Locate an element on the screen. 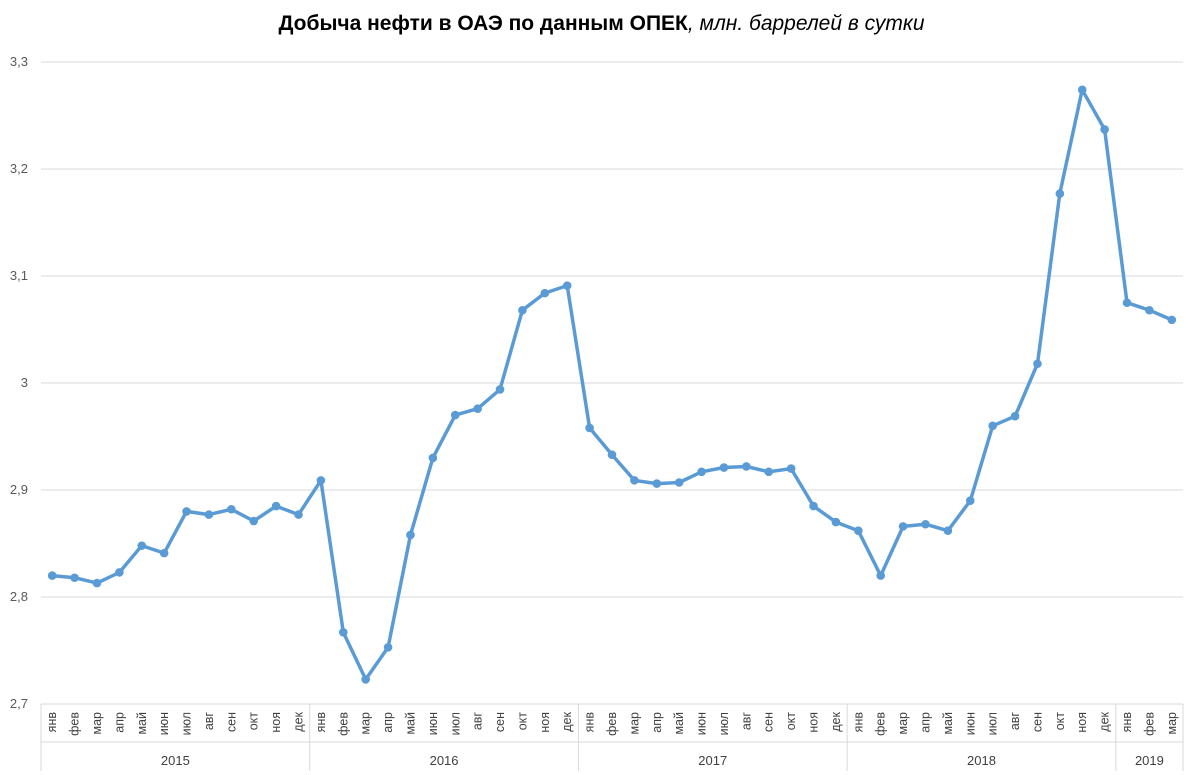 The width and height of the screenshot is (1203, 775). chart-title-main: Добыча нефти в ОАЭ по данным ОПЕК is located at coordinates (483, 23).